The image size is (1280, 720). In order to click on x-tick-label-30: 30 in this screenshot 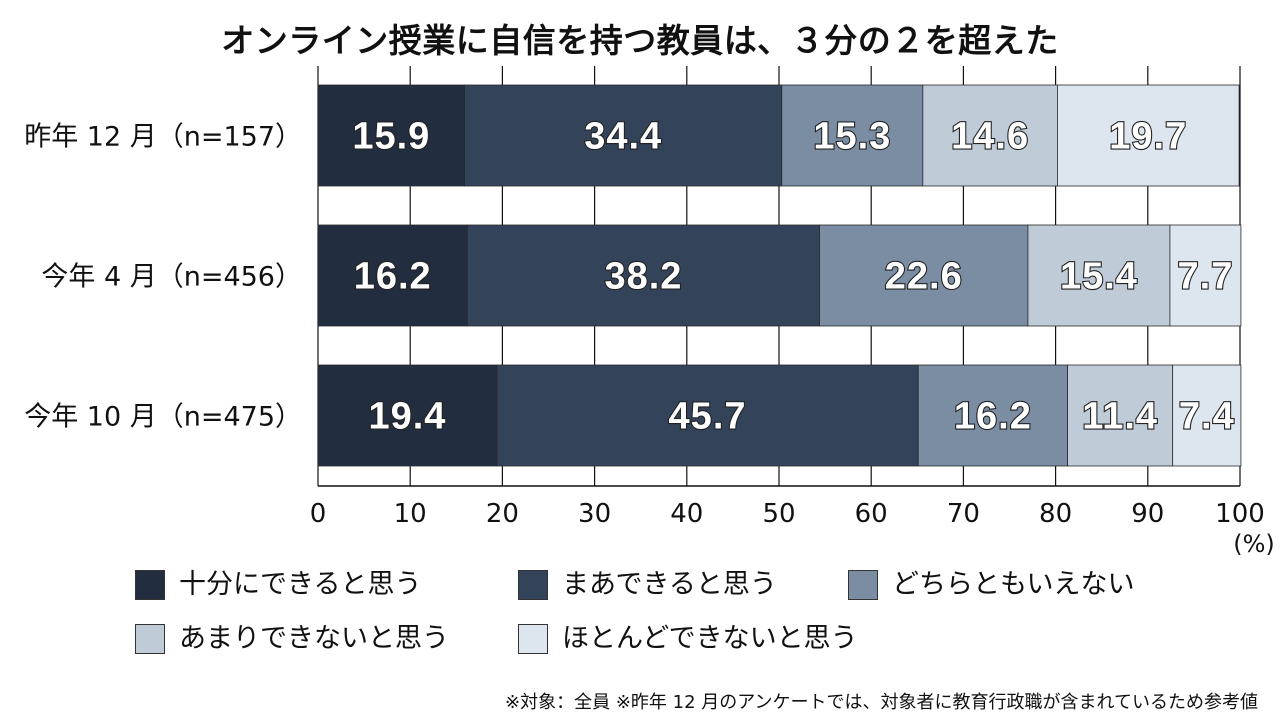, I will do `click(594, 514)`.